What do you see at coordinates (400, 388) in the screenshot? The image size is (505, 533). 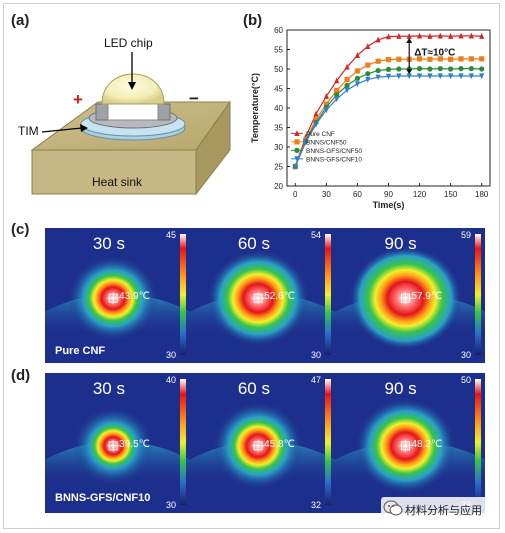 I see `time-label: 90 s` at bounding box center [400, 388].